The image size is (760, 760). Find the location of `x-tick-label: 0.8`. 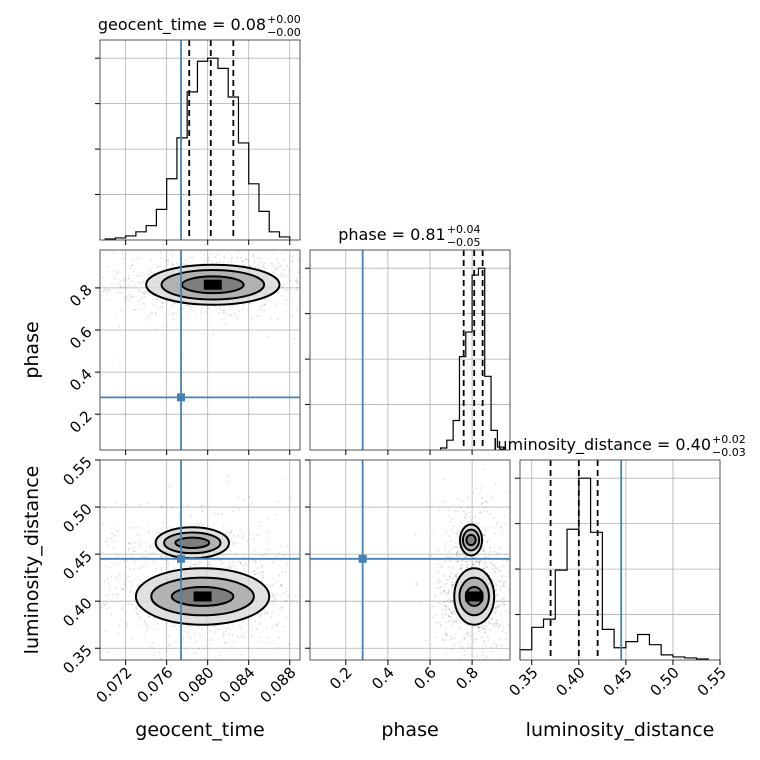

x-tick-label: 0.8 is located at coordinates (467, 679).